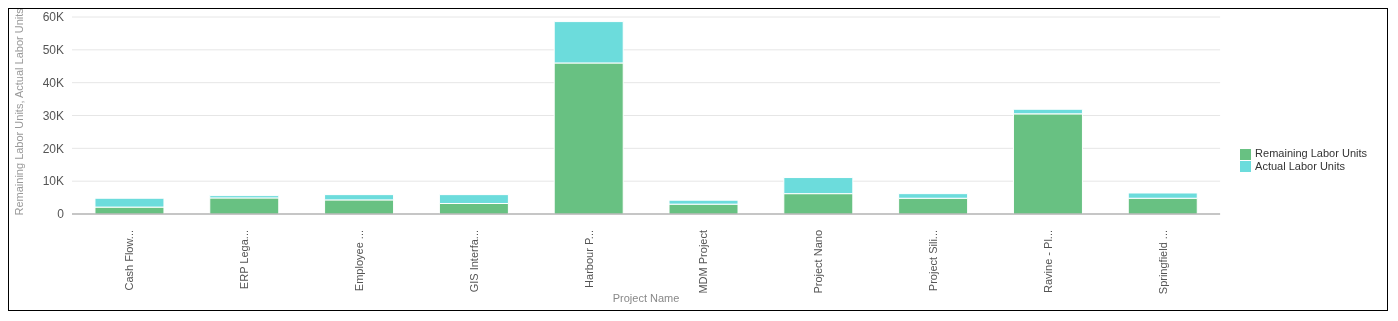 Image resolution: width=1398 pixels, height=321 pixels. What do you see at coordinates (53, 17) in the screenshot?
I see `y-tick-label: 60K` at bounding box center [53, 17].